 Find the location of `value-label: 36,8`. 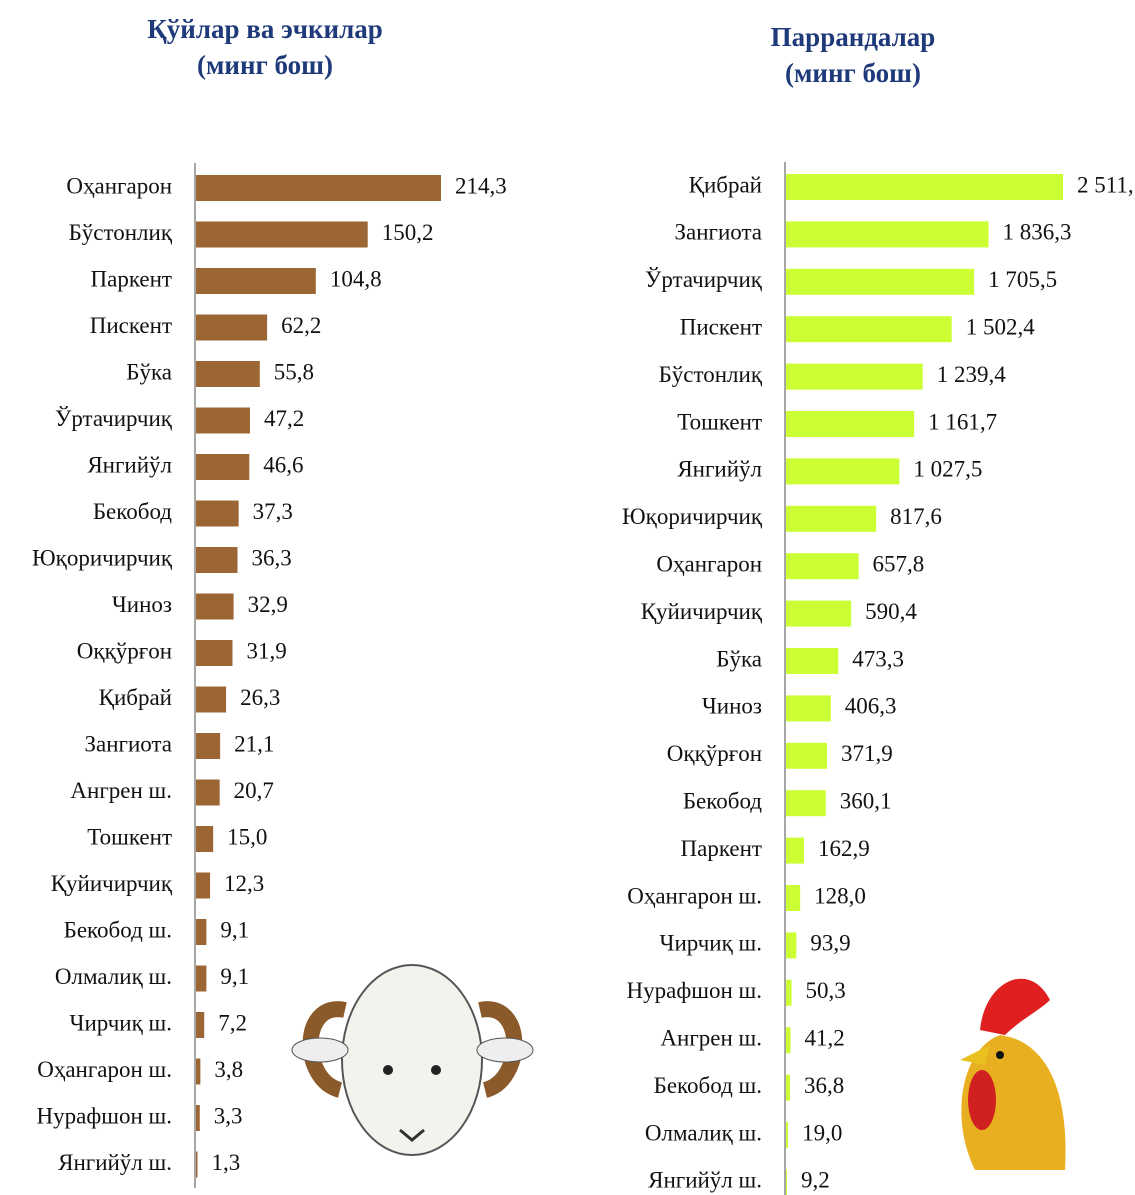

value-label: 36,8 is located at coordinates (824, 1085).